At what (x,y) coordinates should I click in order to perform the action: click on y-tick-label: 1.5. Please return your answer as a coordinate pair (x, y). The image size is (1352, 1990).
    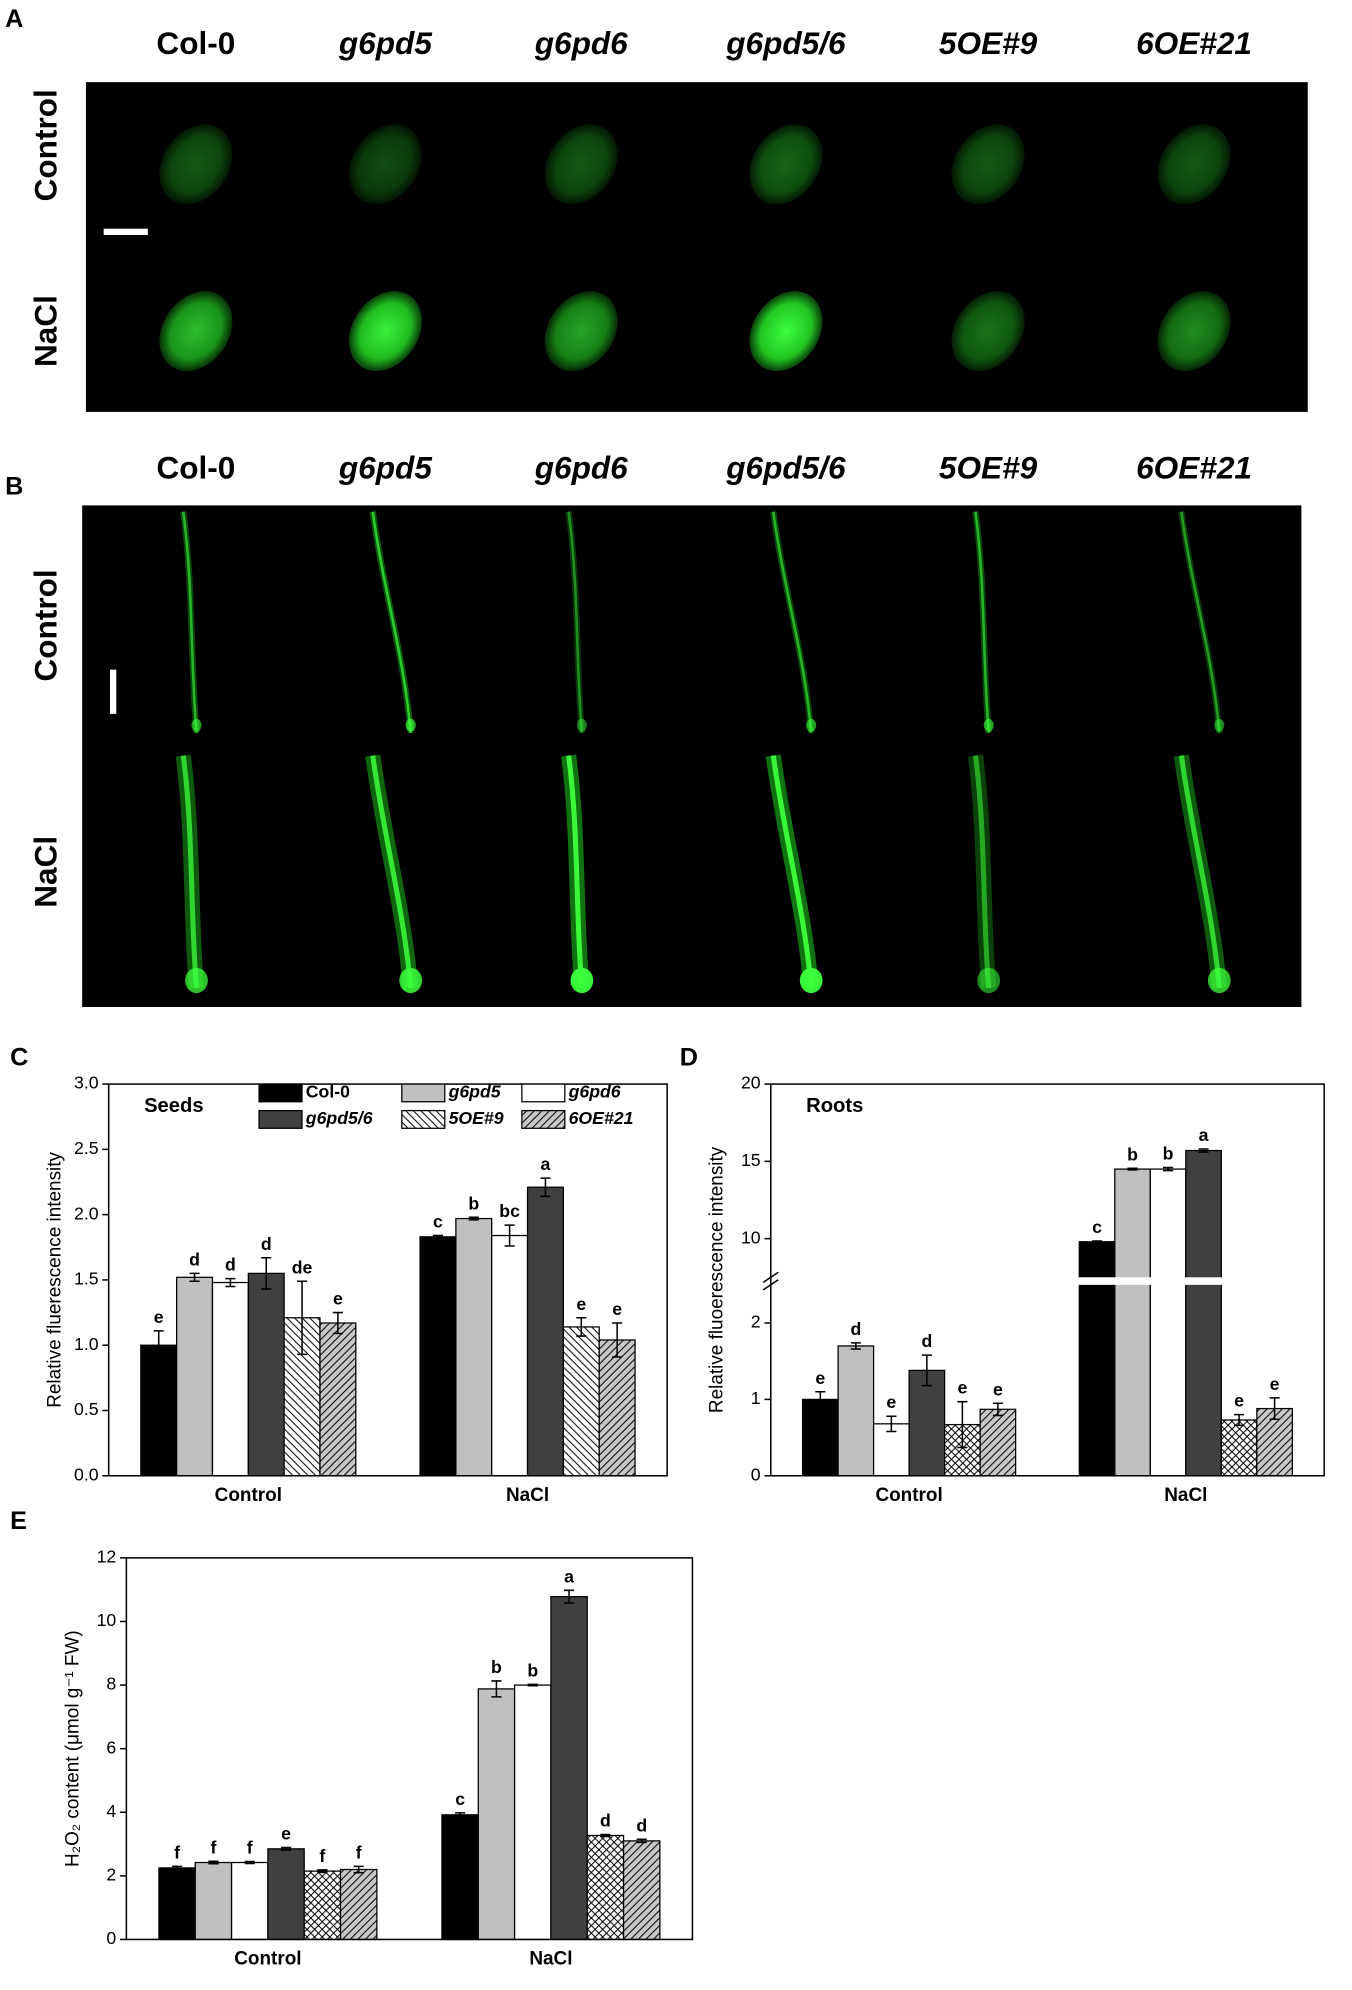
    Looking at the image, I should click on (86, 1279).